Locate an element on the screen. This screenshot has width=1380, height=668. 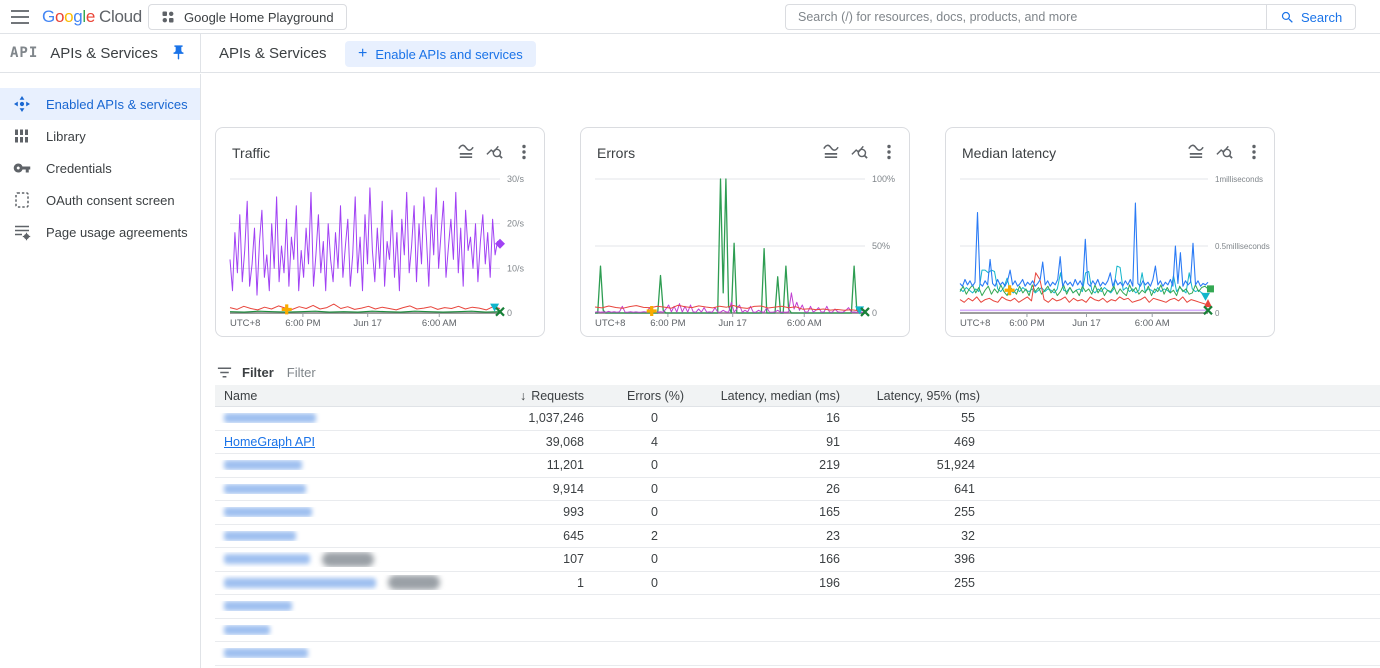
latency-median-cell: 16 is located at coordinates (833, 418).